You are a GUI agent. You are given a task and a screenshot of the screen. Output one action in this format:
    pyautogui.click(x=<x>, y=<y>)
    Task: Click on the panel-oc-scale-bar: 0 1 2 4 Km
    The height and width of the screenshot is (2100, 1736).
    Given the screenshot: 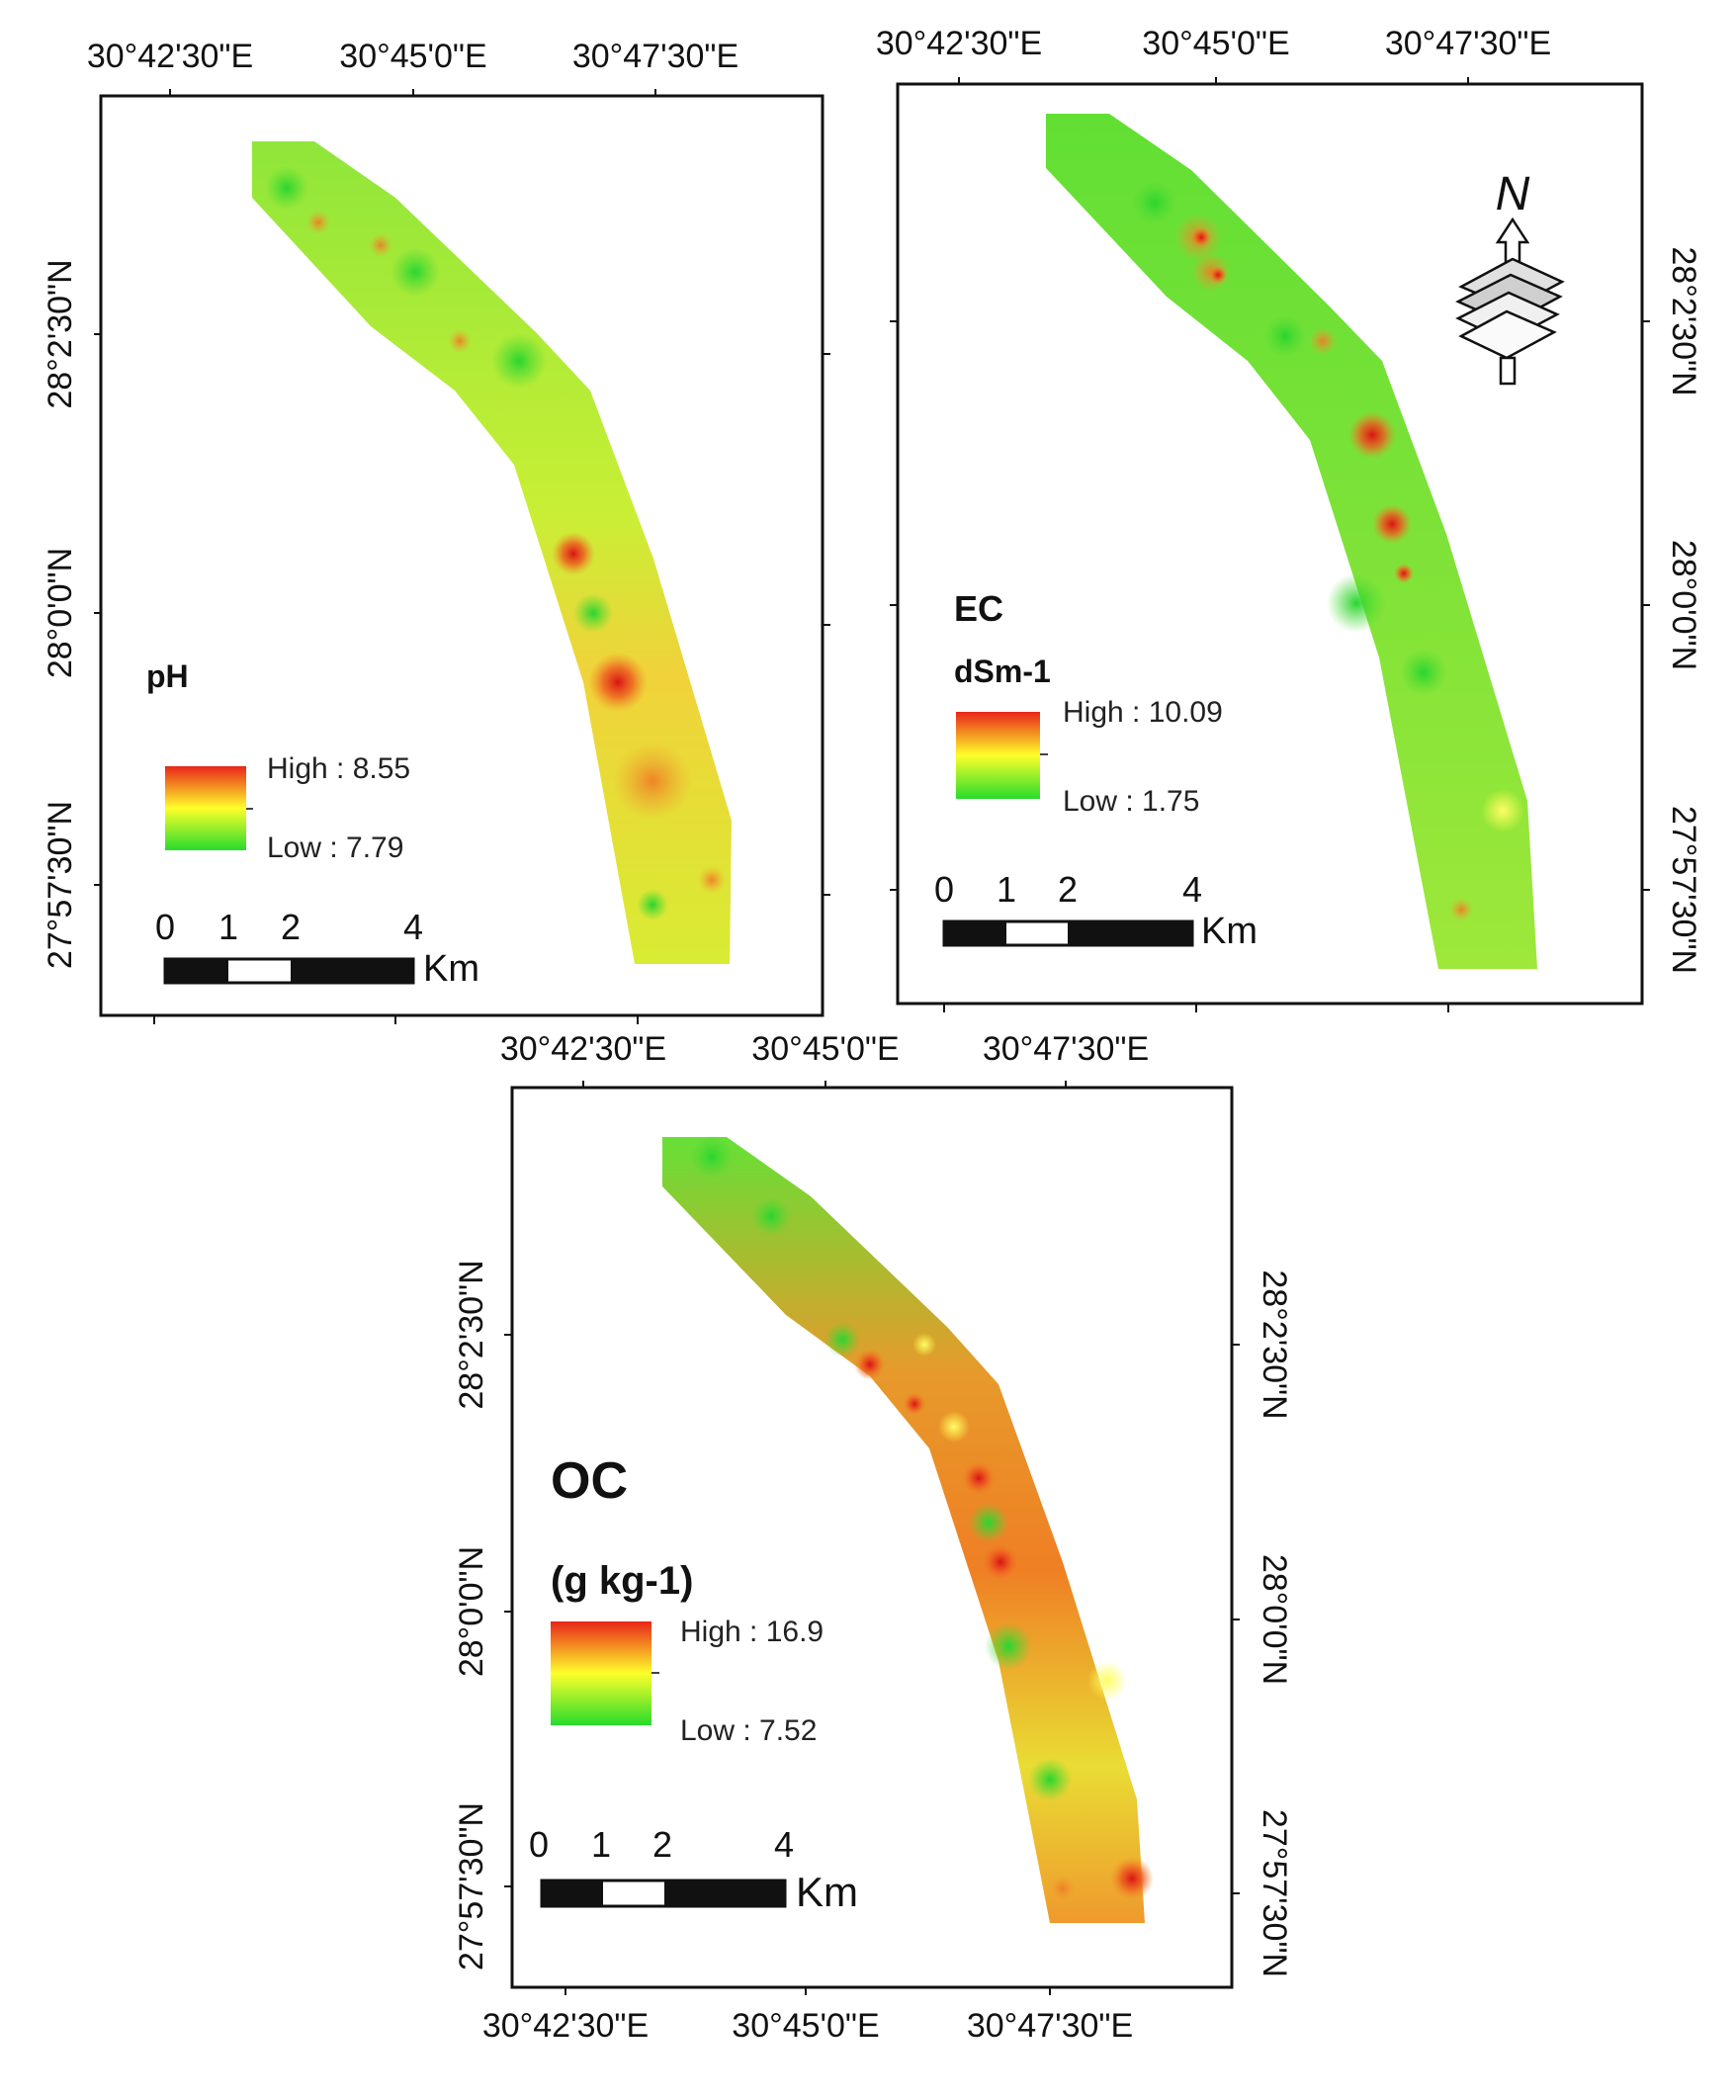 What is the action you would take?
    pyautogui.click(x=693, y=1869)
    